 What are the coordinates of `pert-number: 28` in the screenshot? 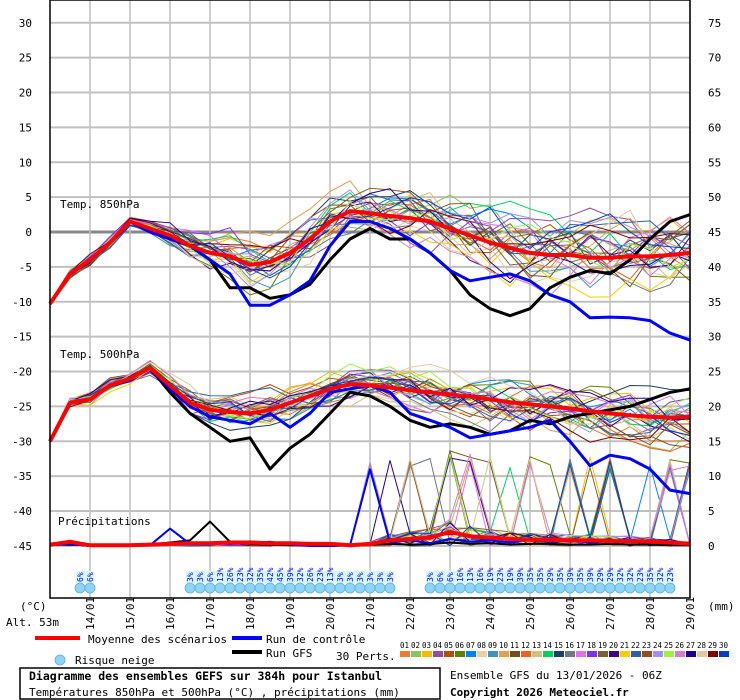 It's located at (702, 645).